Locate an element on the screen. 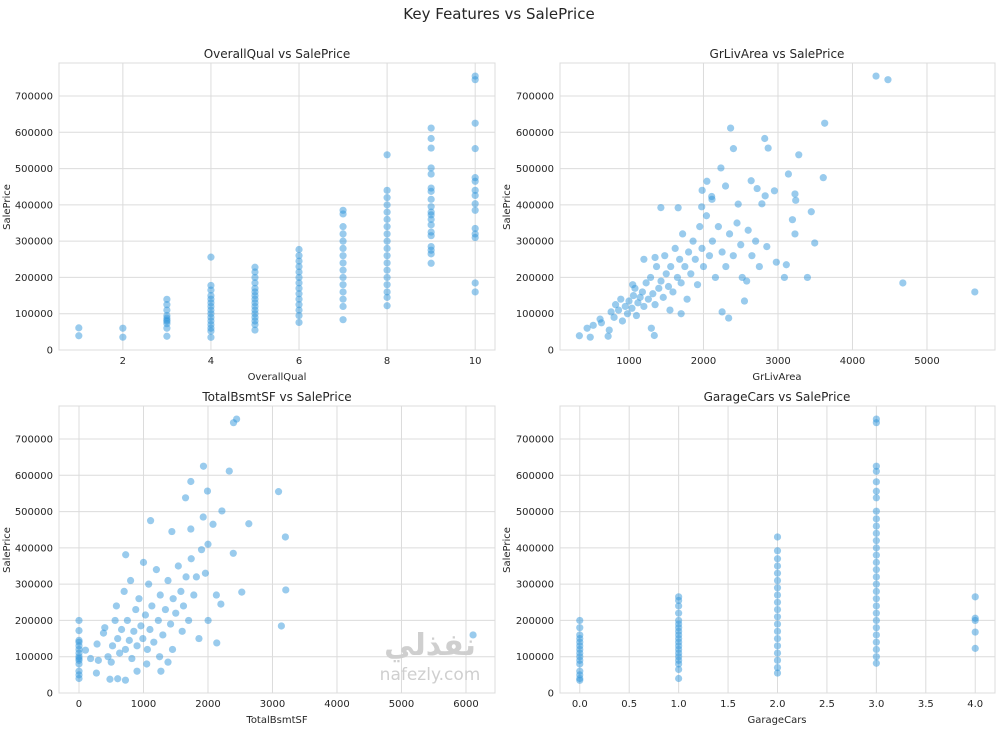  subplot-title: OverallQual vs SalePrice is located at coordinates (277, 54).